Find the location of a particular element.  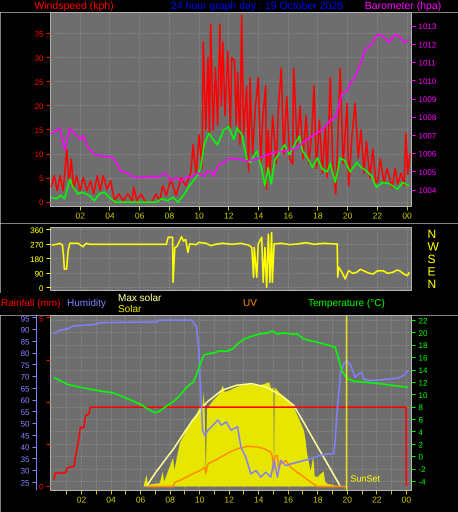

category-label: S is located at coordinates (432, 259).